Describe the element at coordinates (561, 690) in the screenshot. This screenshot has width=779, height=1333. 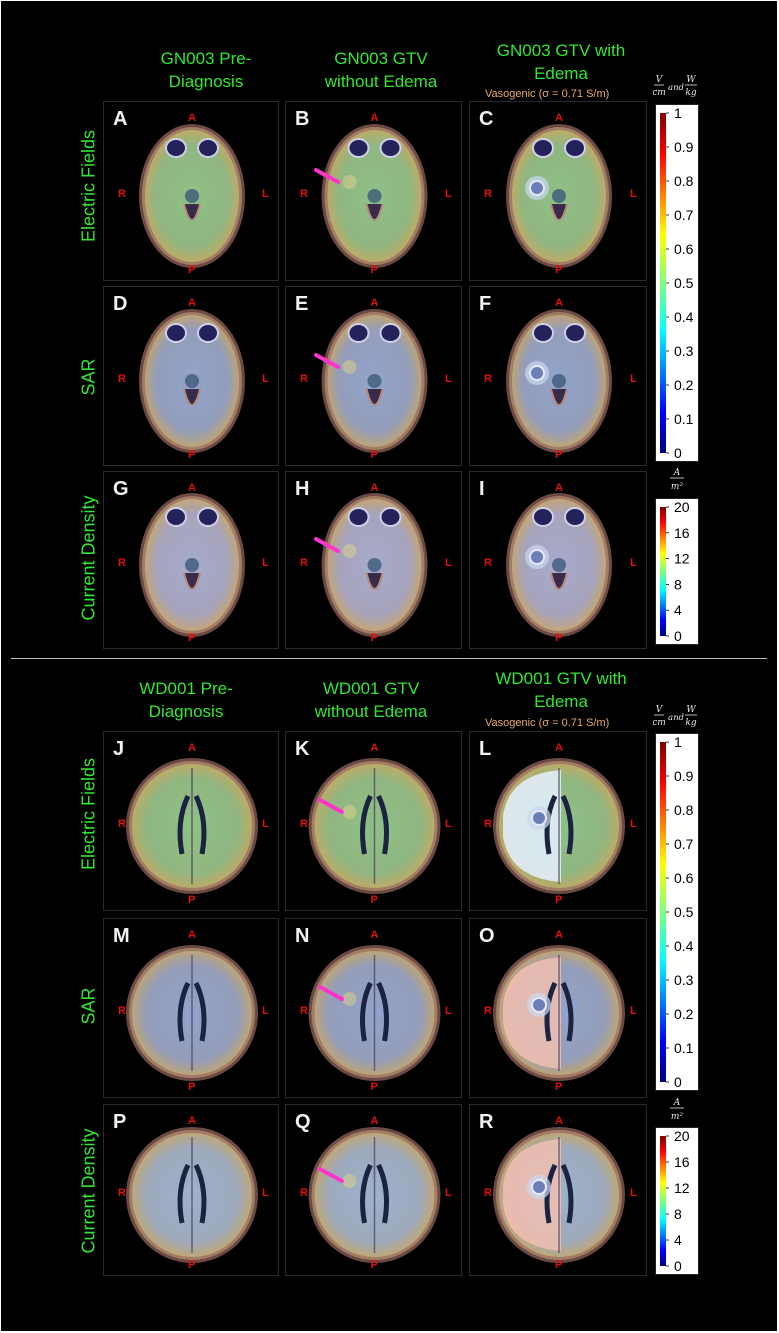
I see `column-title-text: WD001 GTV with Edema` at that location.